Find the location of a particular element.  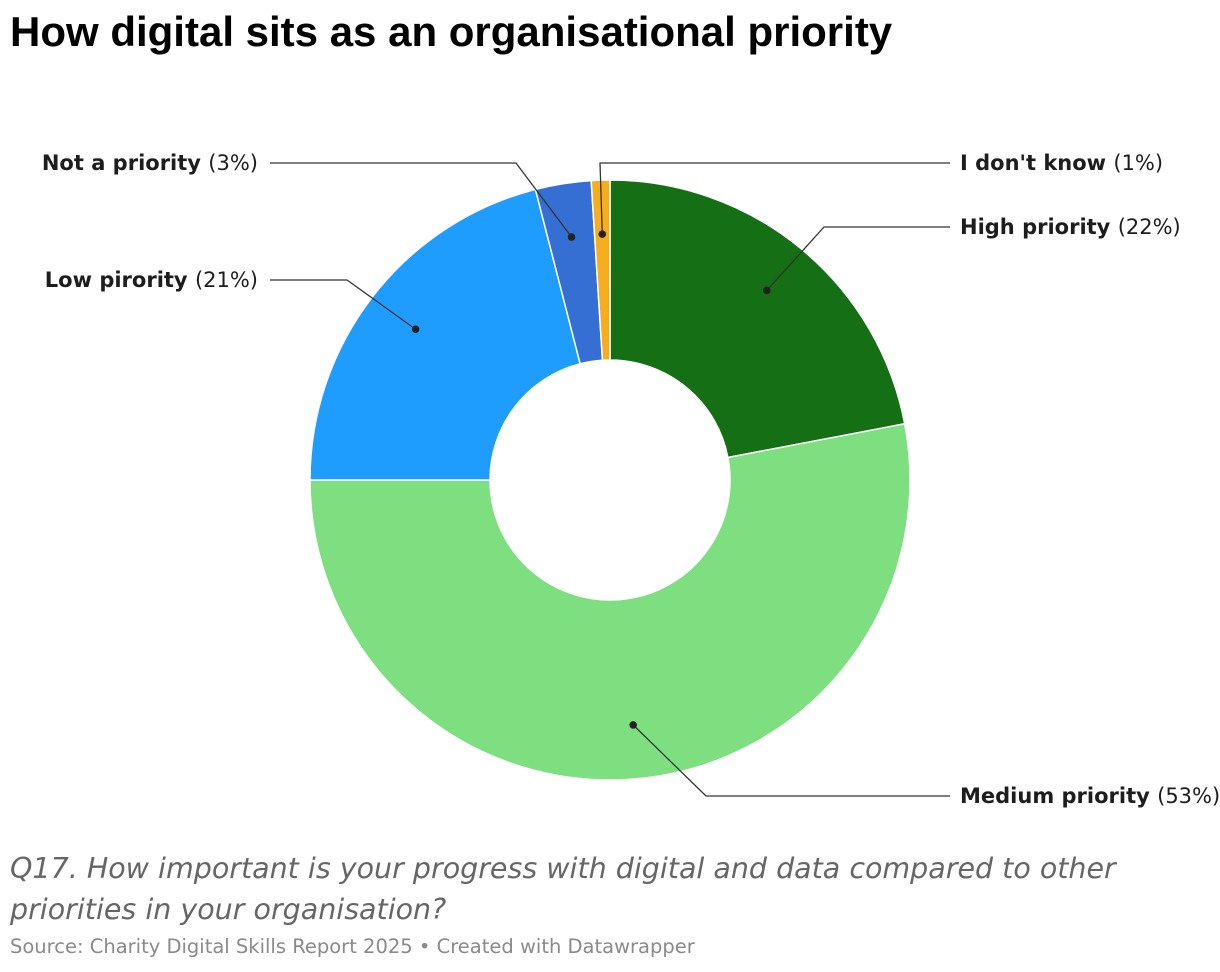

leader-line-low-pirority is located at coordinates (343, 304).